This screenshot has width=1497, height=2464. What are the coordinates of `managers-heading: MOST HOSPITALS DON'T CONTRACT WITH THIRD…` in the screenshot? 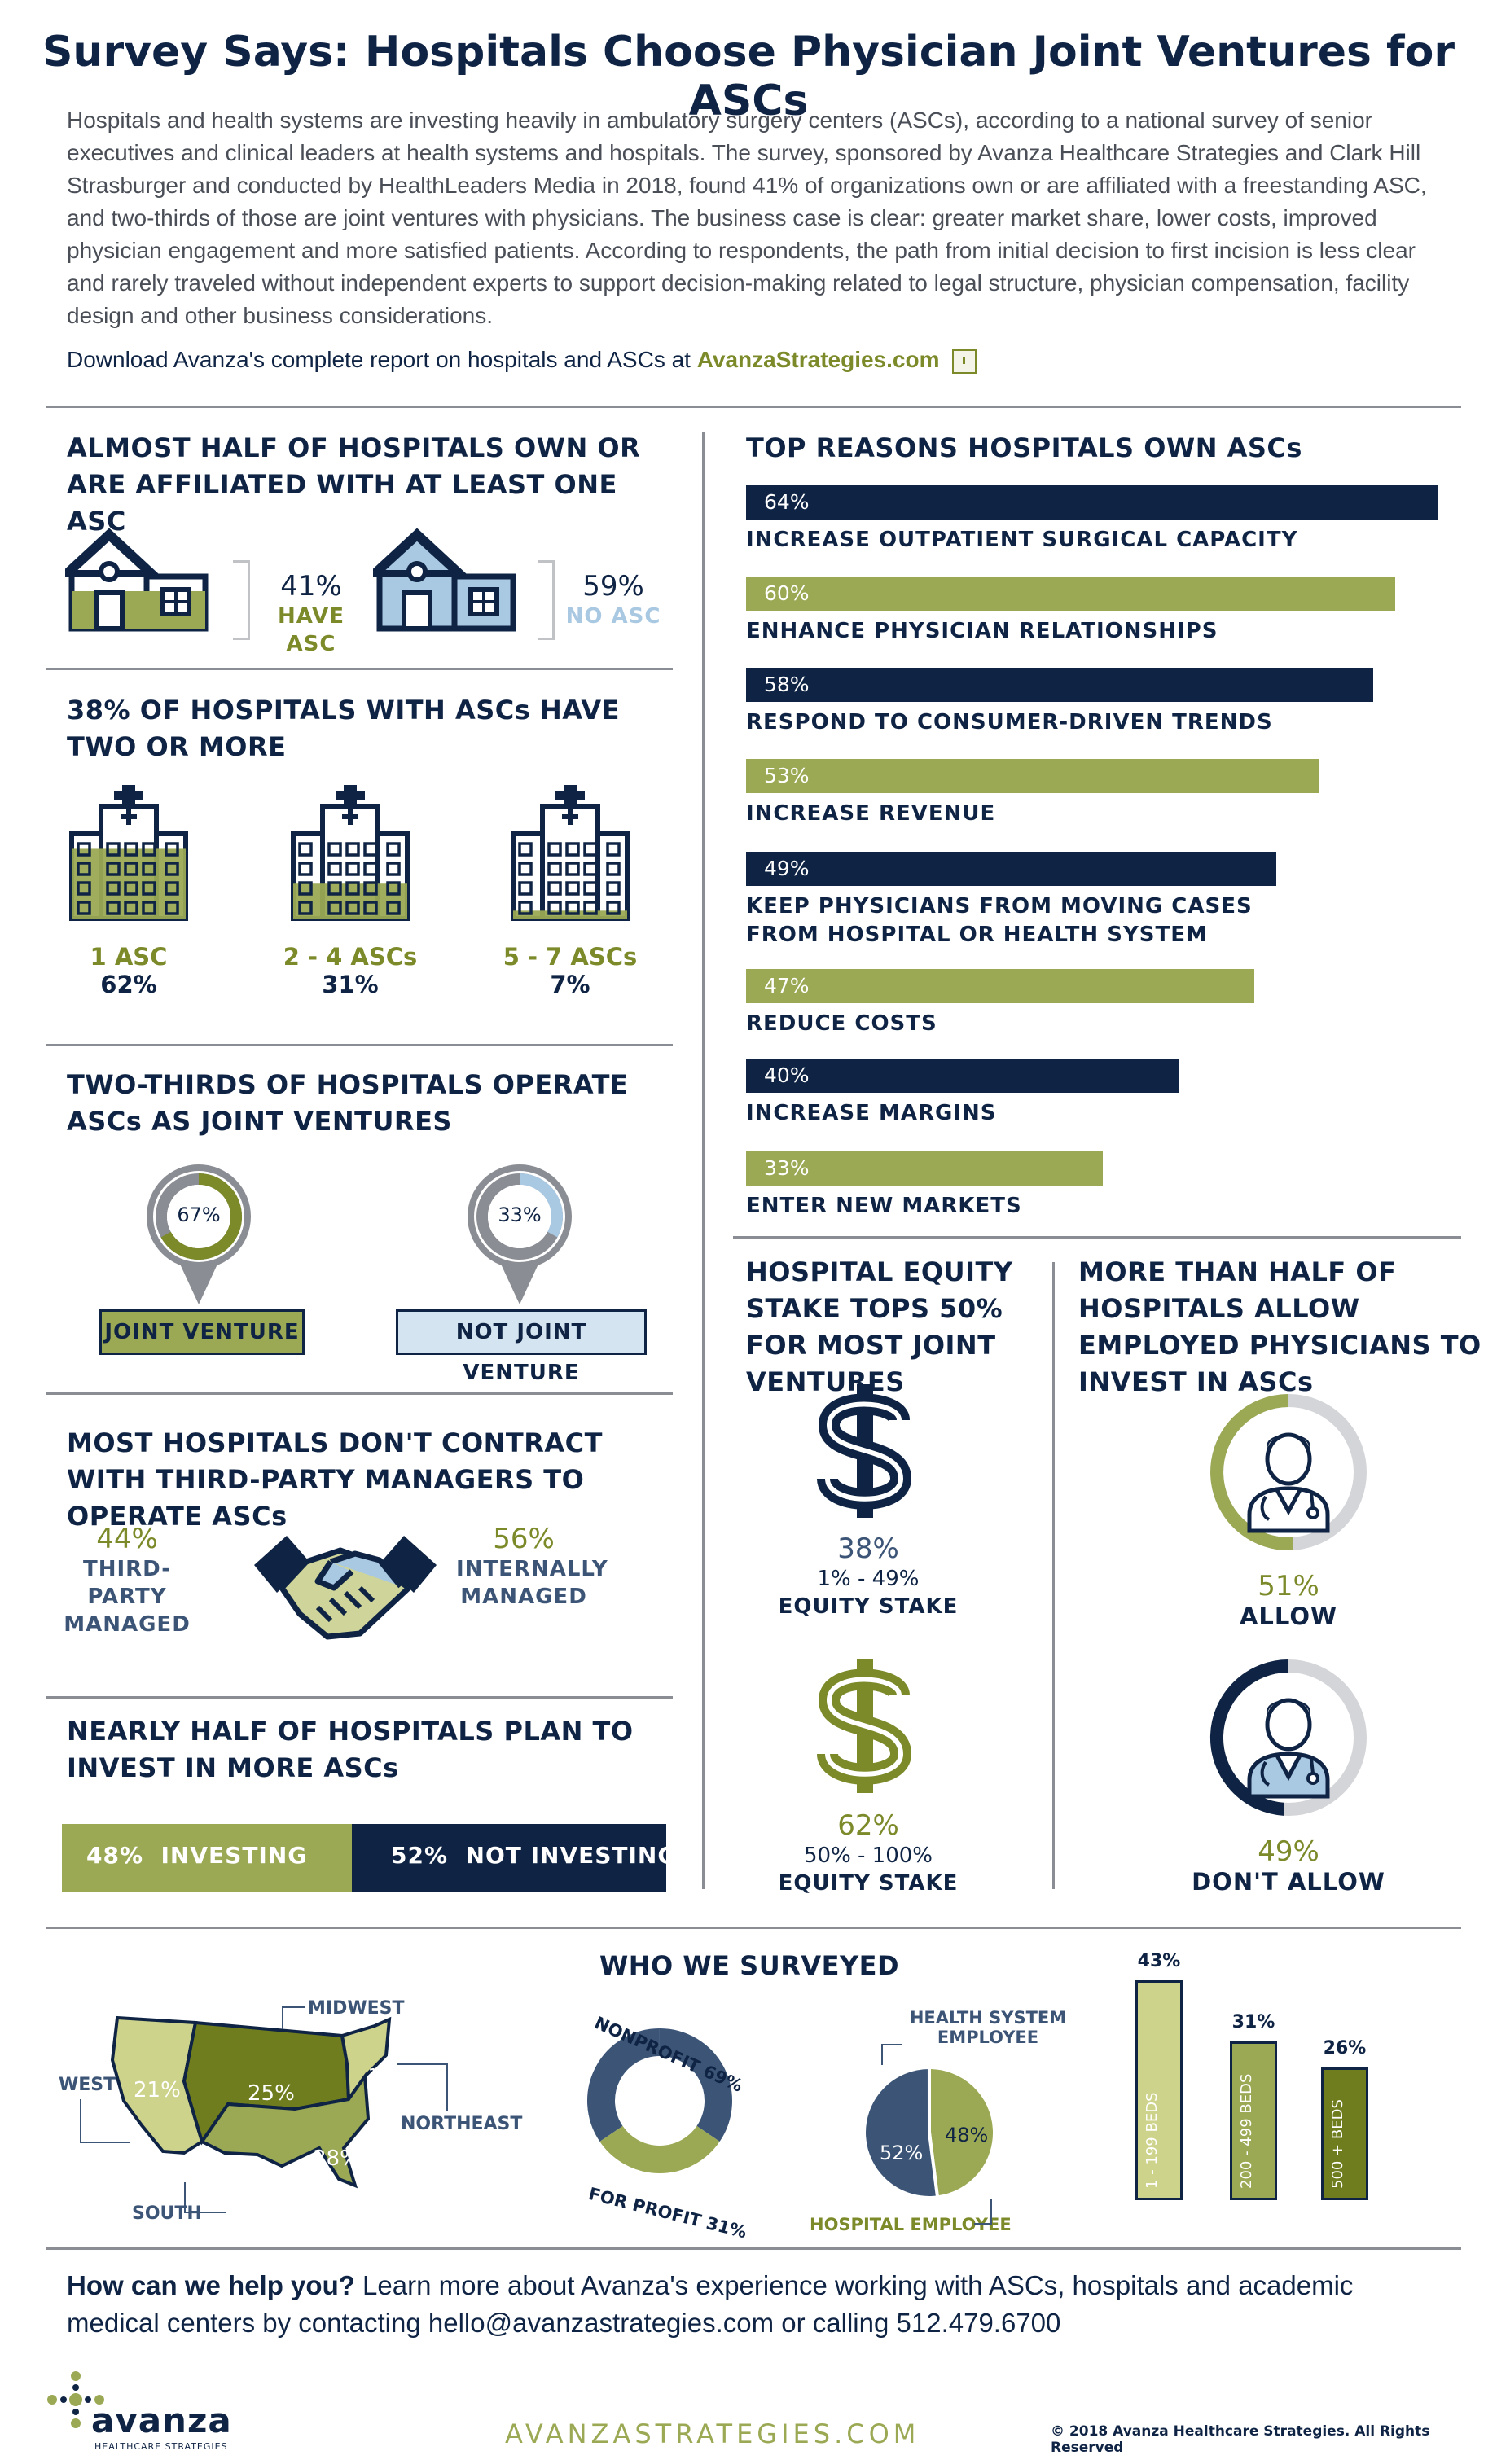 It's located at (335, 1479).